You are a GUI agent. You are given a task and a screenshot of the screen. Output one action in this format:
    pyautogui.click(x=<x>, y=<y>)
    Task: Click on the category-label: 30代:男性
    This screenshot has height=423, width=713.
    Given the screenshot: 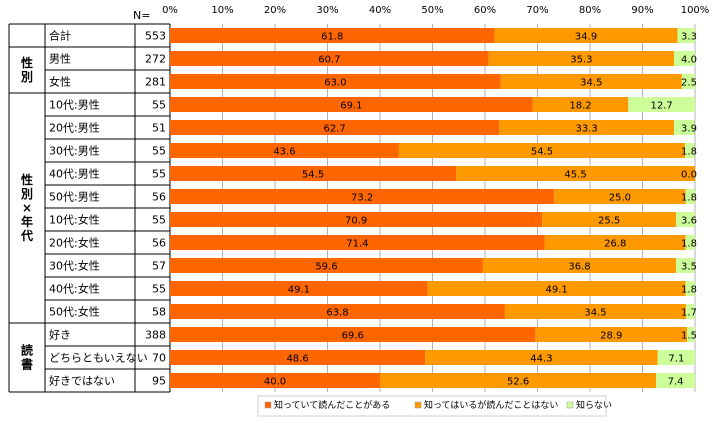 What is the action you would take?
    pyautogui.click(x=74, y=151)
    